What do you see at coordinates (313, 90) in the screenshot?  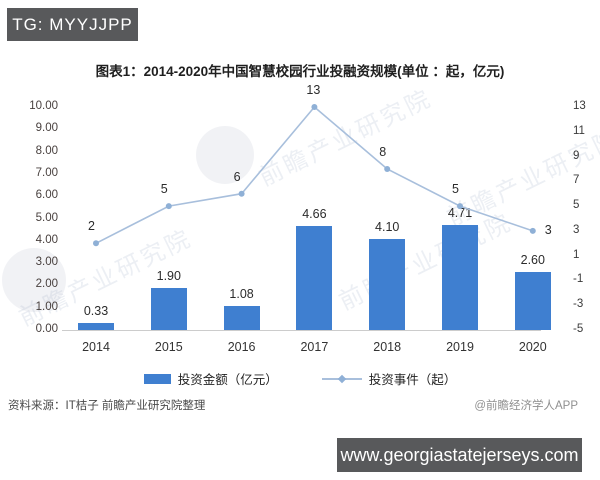 I see `line-value-label: 13` at bounding box center [313, 90].